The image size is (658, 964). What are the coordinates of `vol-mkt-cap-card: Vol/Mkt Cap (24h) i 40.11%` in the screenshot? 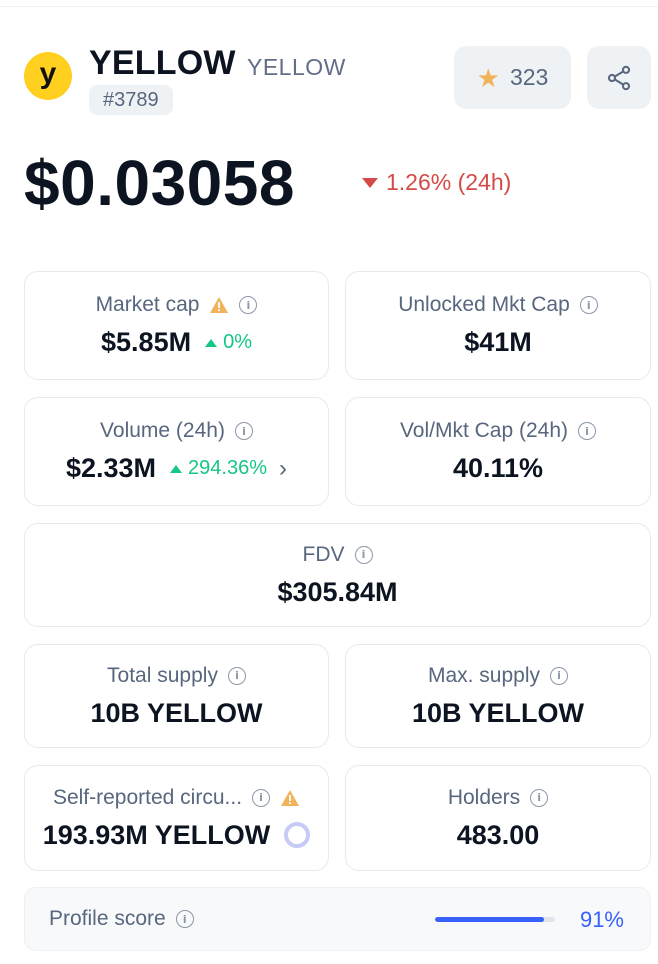 It's located at (498, 451).